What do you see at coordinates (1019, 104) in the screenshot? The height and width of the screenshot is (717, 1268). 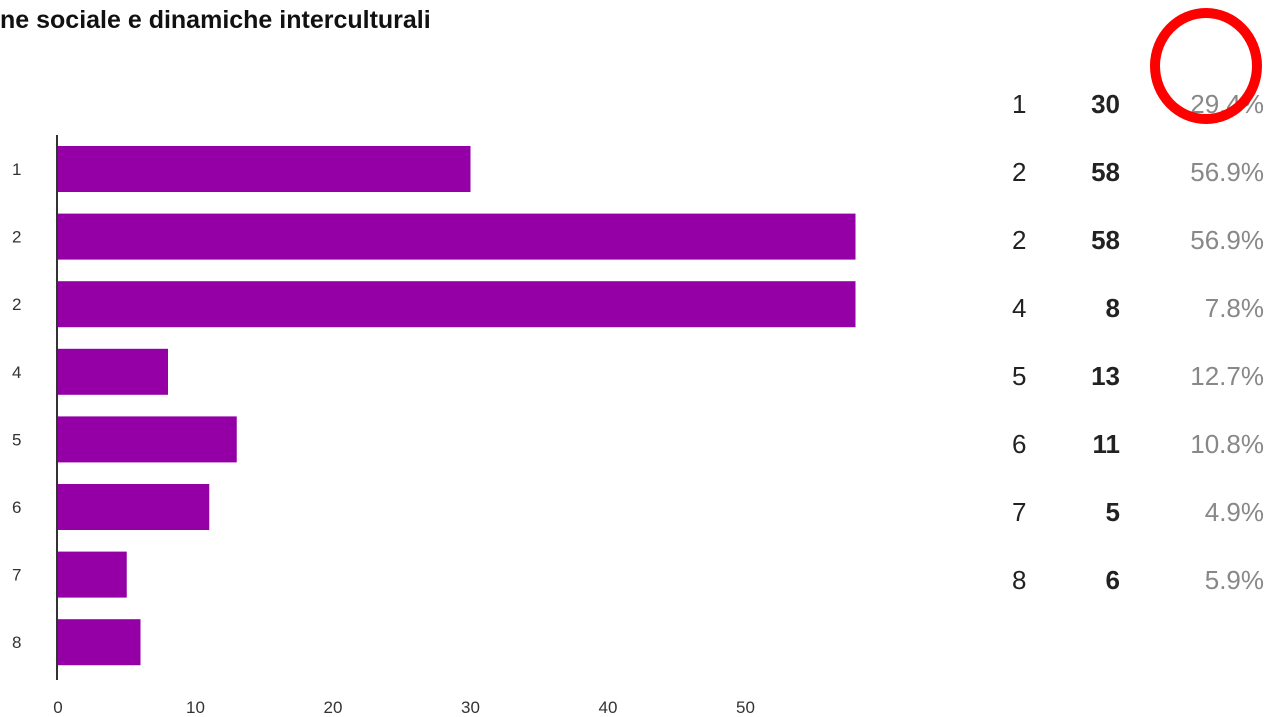 I see `summary-label: 1` at bounding box center [1019, 104].